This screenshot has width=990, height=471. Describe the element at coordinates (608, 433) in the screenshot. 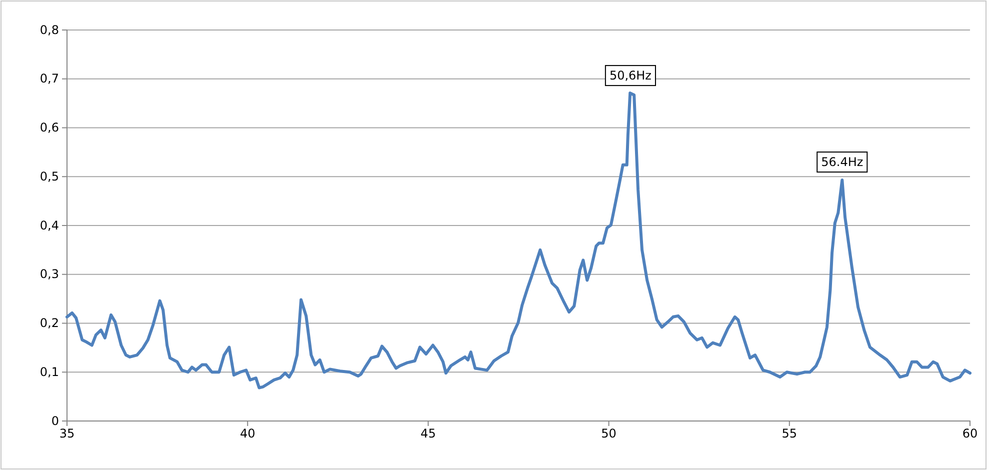

I see `x-tick-label: 50` at that location.